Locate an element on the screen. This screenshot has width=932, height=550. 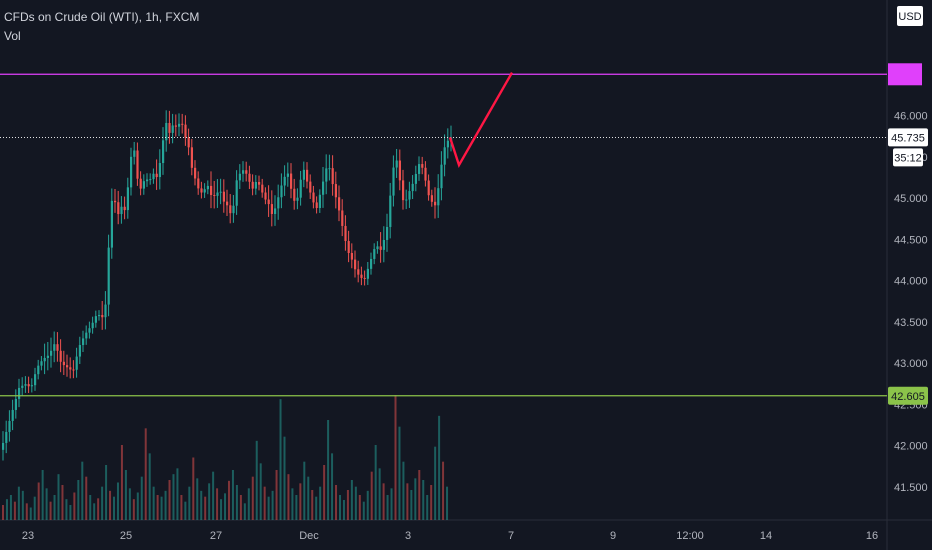
price-tick-label: 45.000 is located at coordinates (911, 199).